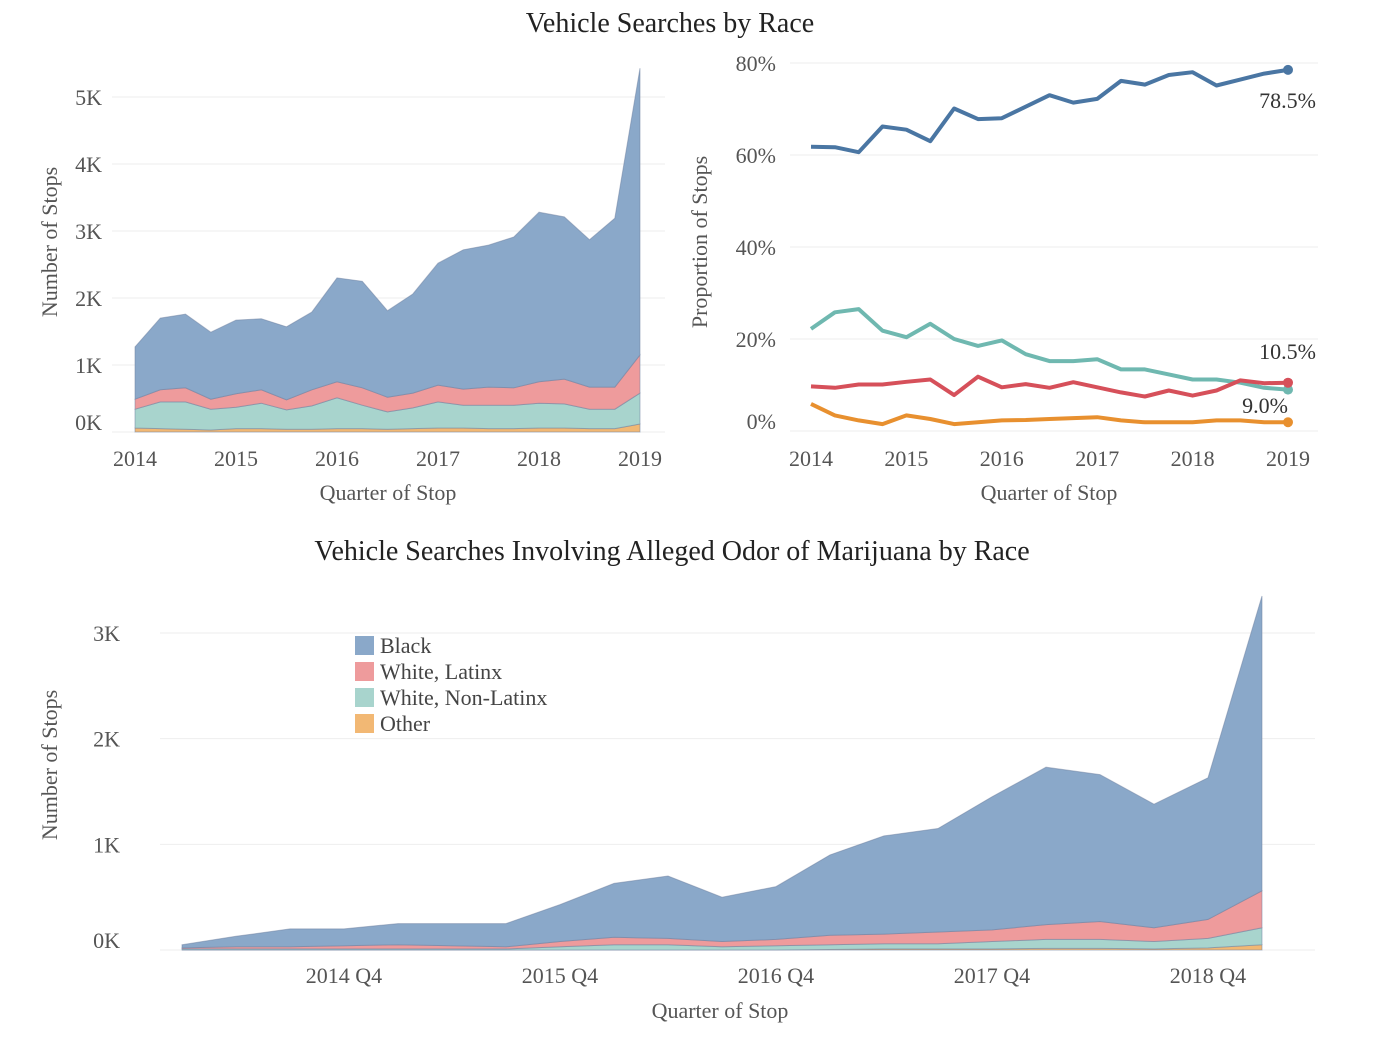  Describe the element at coordinates (49, 242) in the screenshot. I see `counts-y-label: Number of Stops` at that location.